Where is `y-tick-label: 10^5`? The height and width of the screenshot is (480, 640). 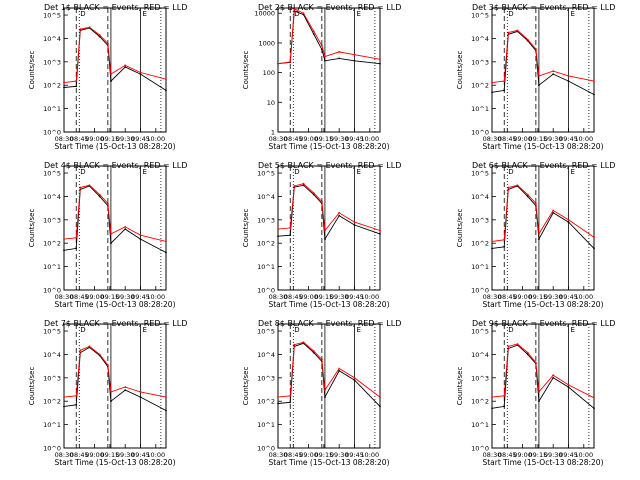
y-tick-label: 10^5 is located at coordinates (480, 174).